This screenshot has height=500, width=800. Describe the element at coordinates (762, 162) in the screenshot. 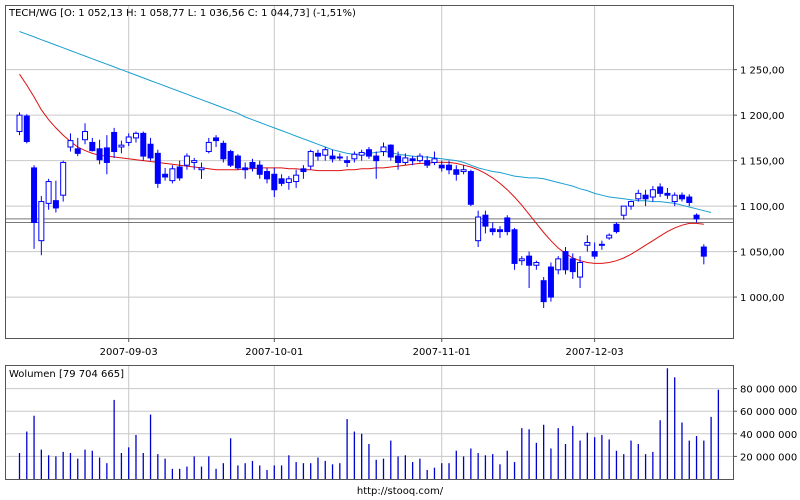

I see `price-y-tick-label: 1 150,00` at that location.